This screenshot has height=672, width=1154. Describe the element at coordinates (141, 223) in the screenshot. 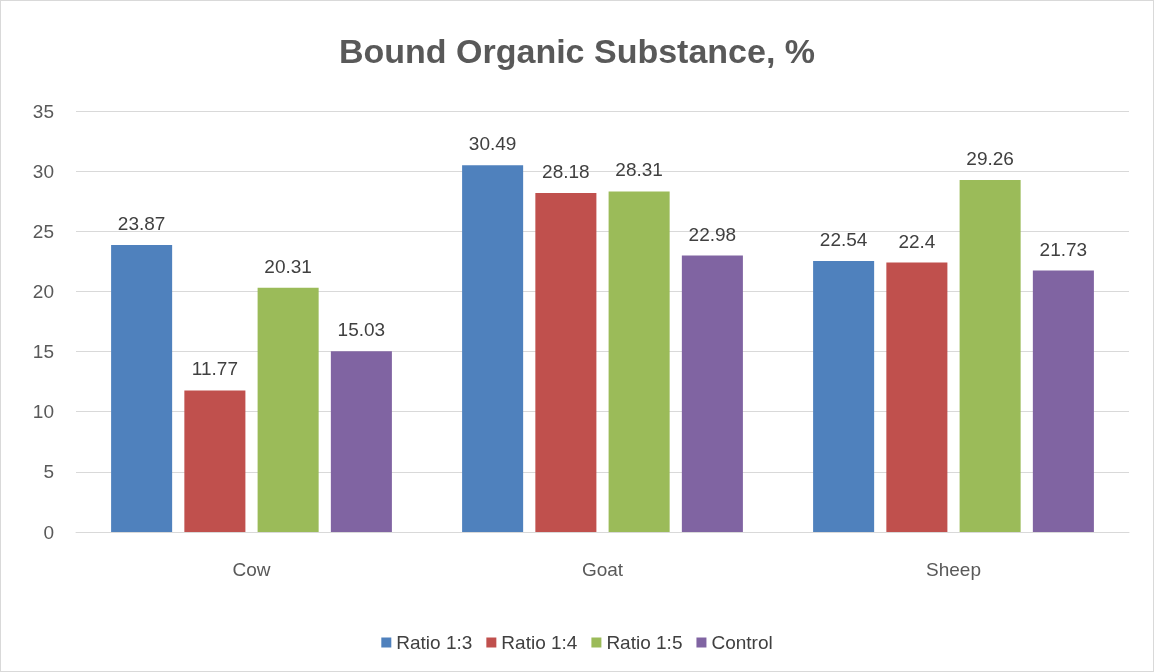

I see `data-label: 23.87` at that location.